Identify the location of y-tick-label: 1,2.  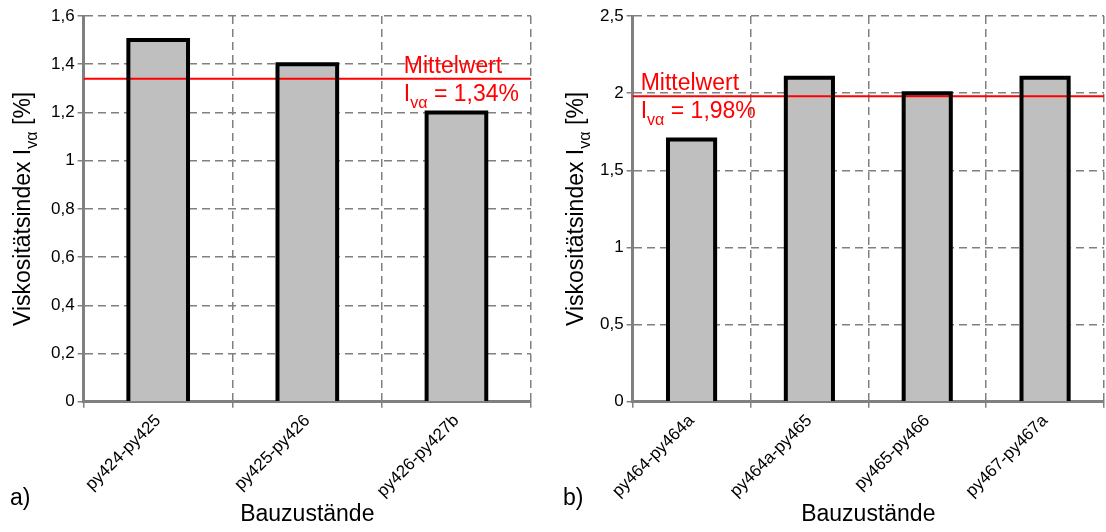
(62, 112).